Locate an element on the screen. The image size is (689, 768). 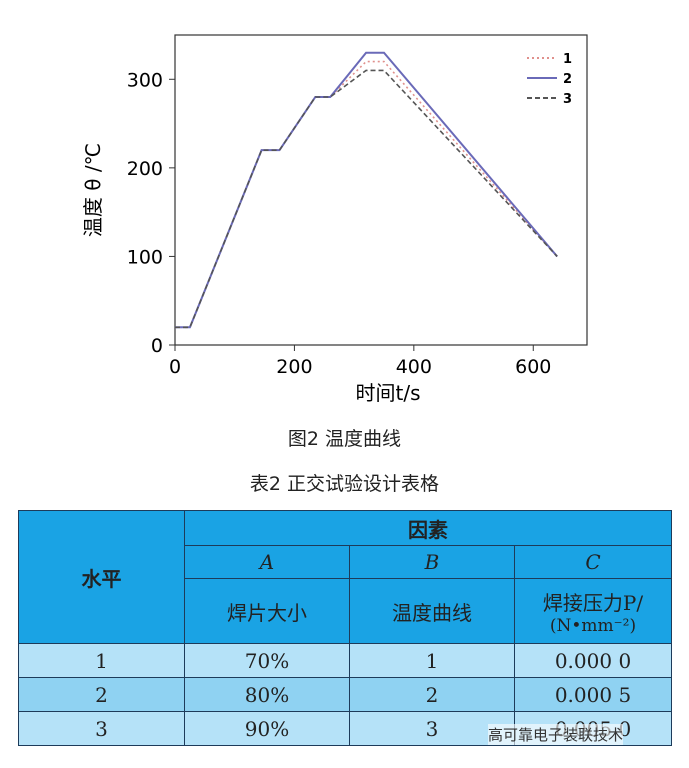
table-title: 表2 正交试验设计表格 is located at coordinates (344, 484).